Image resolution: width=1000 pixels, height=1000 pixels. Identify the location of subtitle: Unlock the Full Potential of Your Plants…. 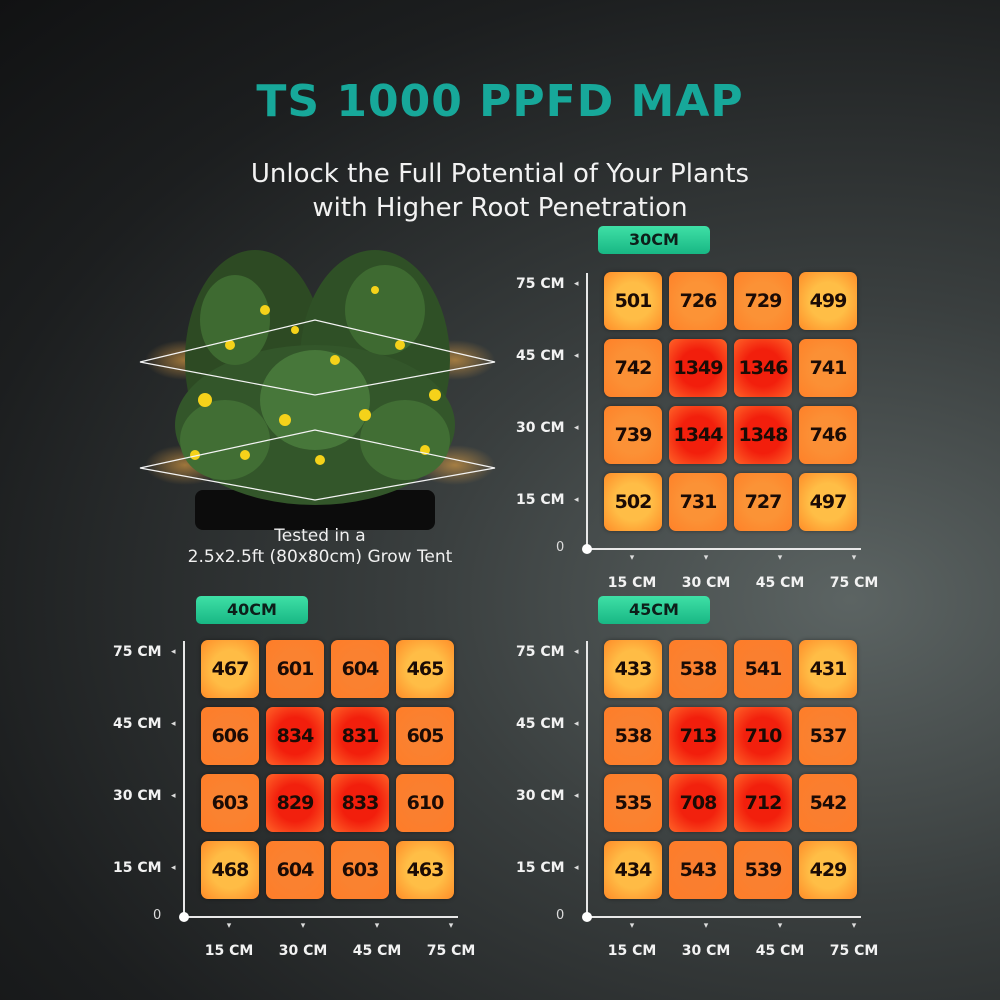
(500, 191).